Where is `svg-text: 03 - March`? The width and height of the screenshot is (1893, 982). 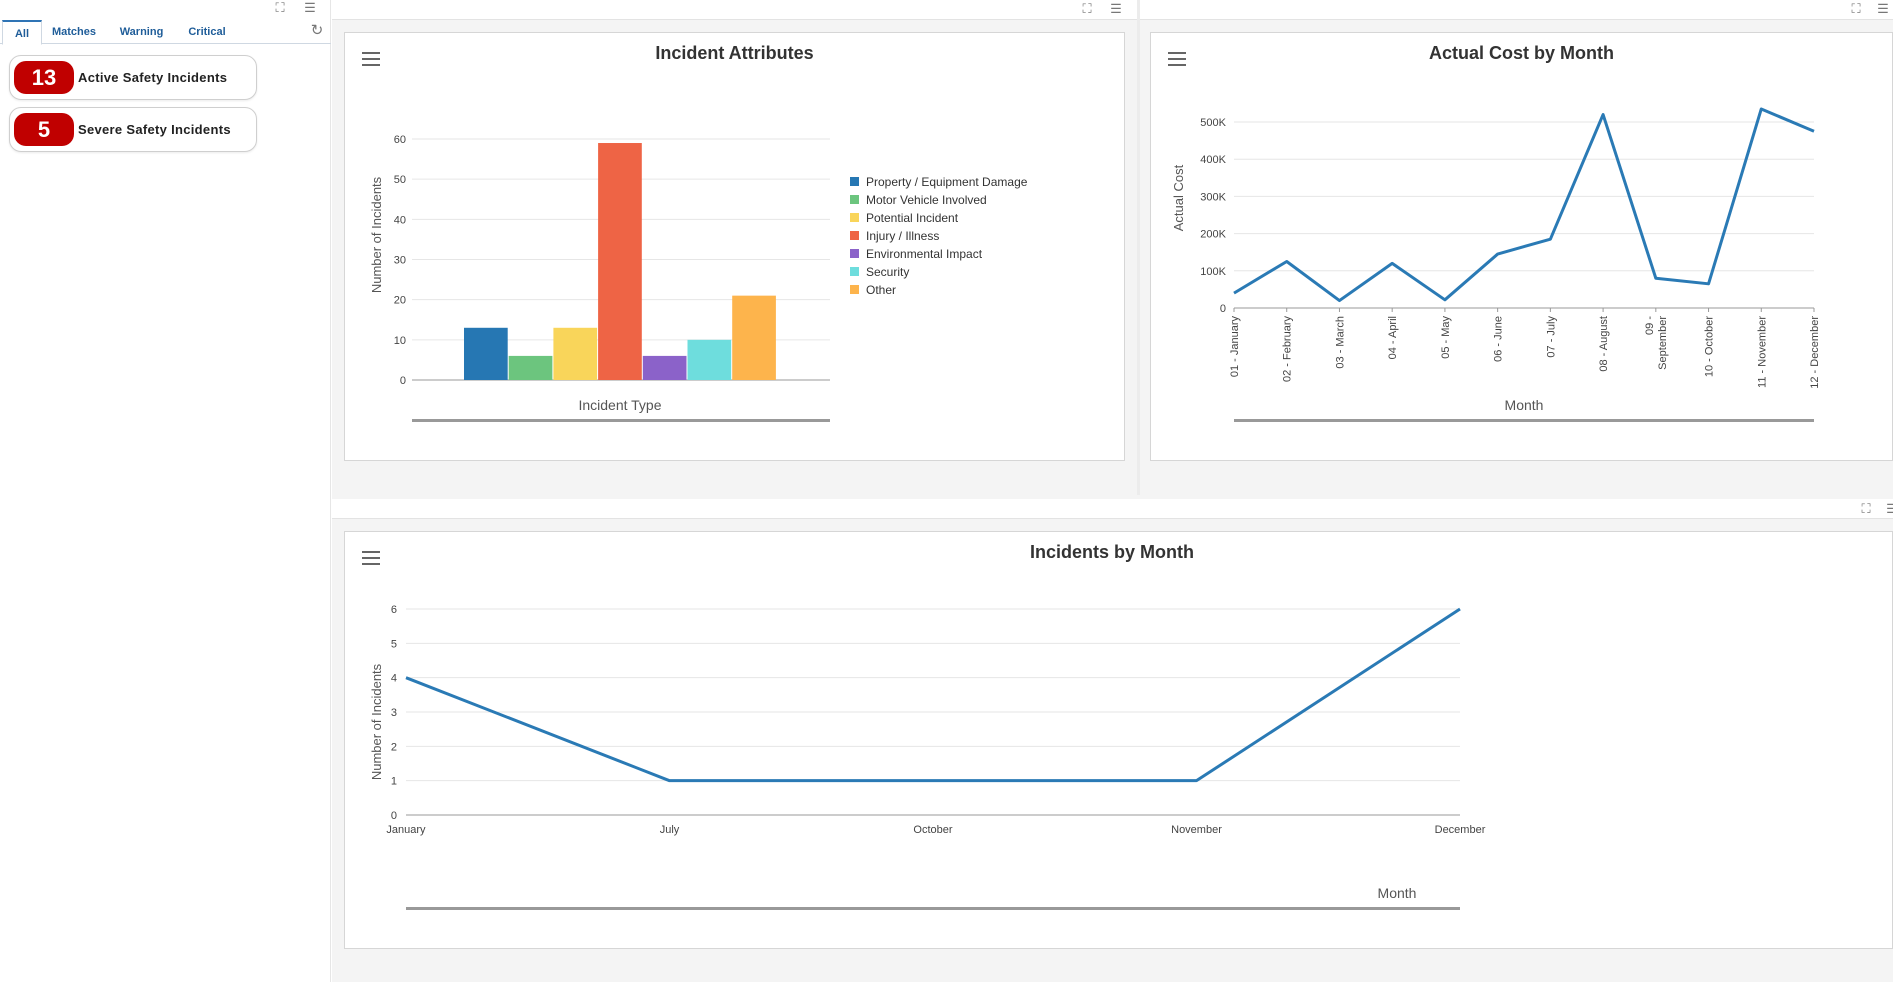 svg-text: 03 - March is located at coordinates (1340, 342).